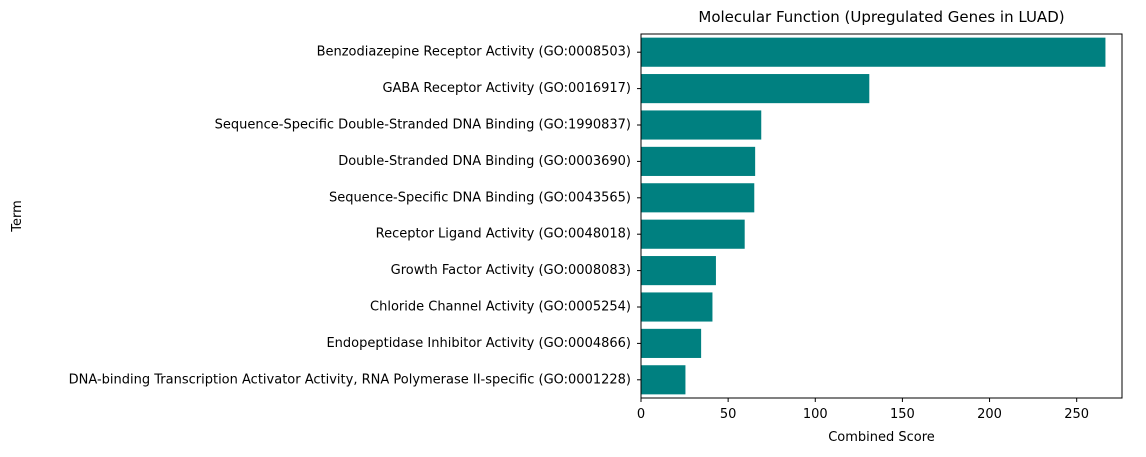 This screenshot has width=1146, height=457. What do you see at coordinates (728, 414) in the screenshot?
I see `x-tick-label: 50` at bounding box center [728, 414].